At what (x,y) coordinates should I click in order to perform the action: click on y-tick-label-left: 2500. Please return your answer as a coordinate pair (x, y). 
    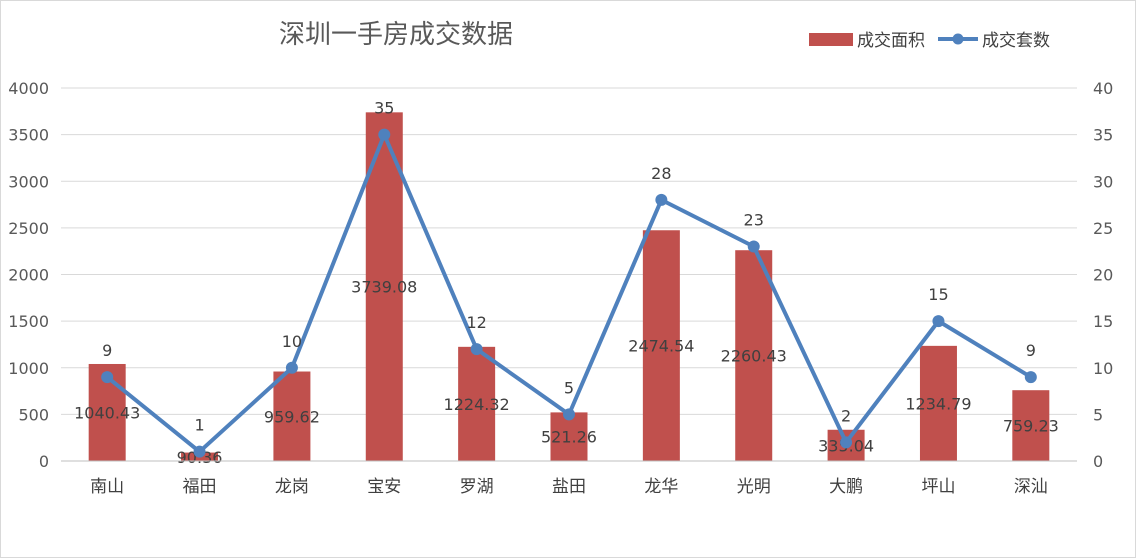
    Looking at the image, I should click on (28, 228).